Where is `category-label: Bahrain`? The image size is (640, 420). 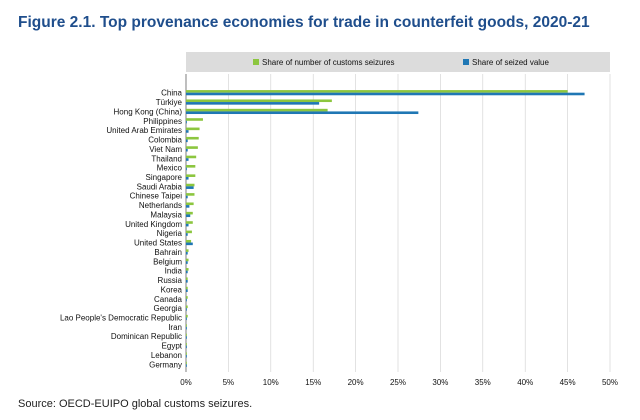 category-label: Bahrain is located at coordinates (168, 252).